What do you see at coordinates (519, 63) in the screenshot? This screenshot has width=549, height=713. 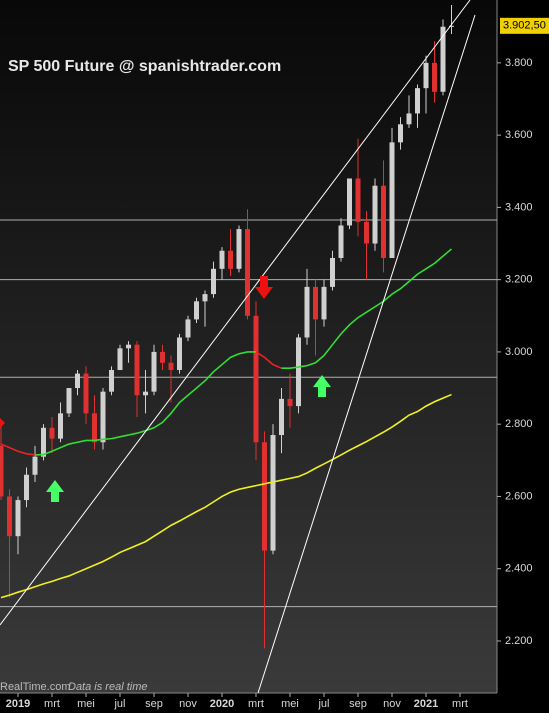 I see `y-tick-label: 3.800` at bounding box center [519, 63].